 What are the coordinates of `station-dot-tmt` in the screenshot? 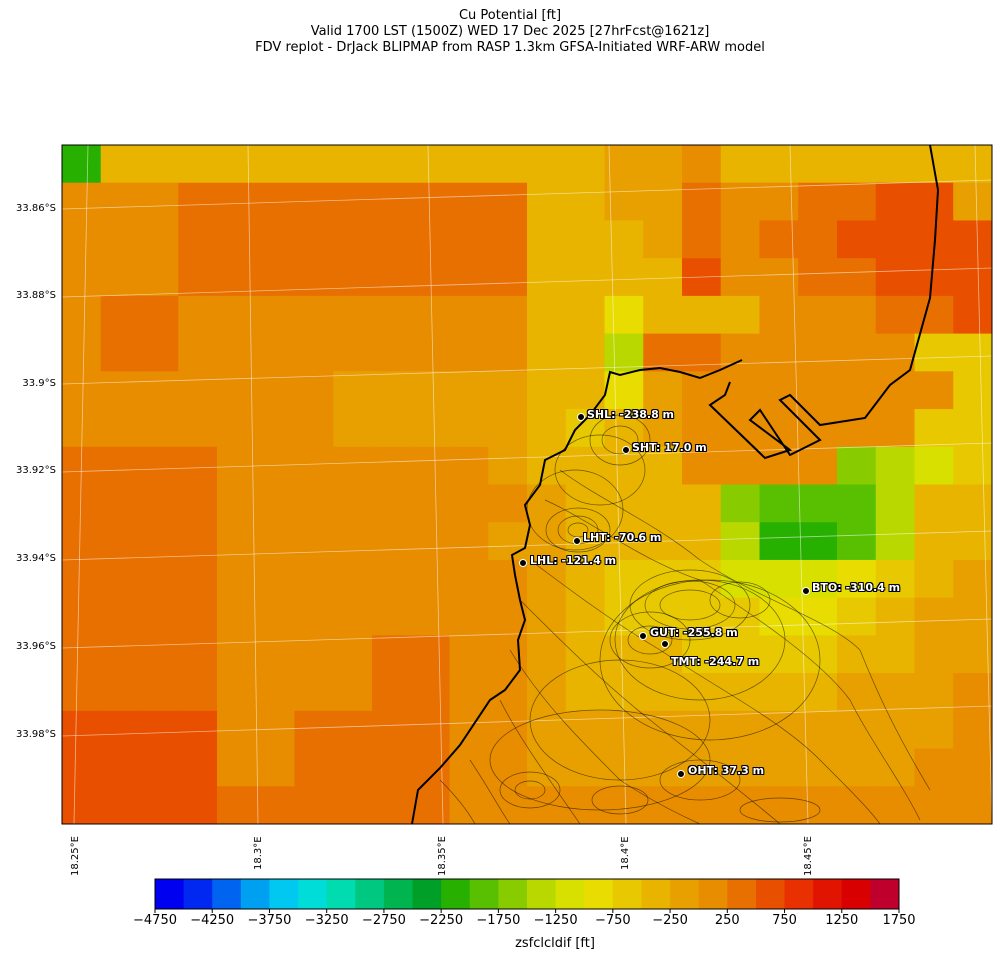 It's located at (665, 644).